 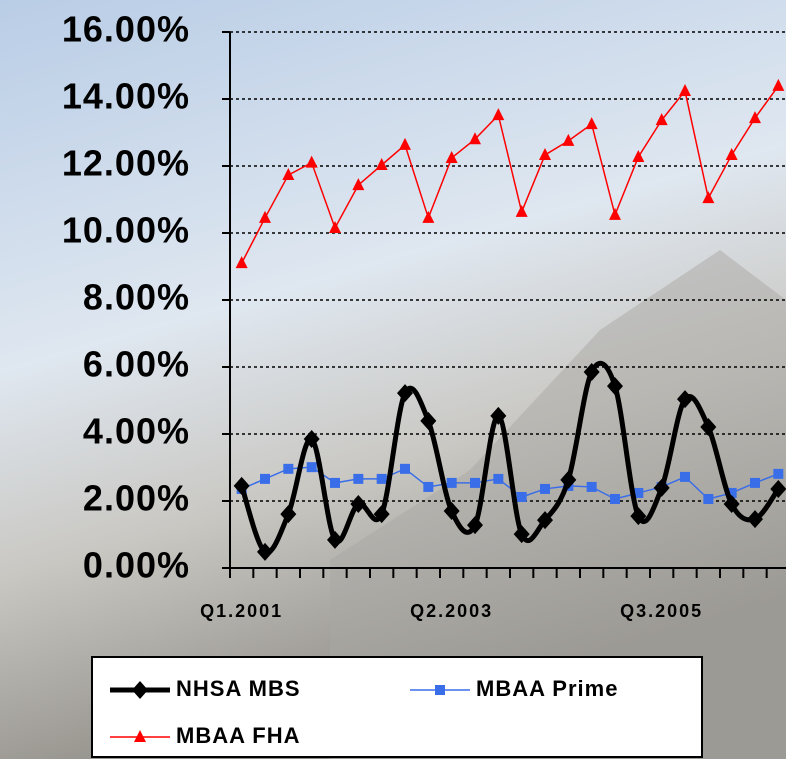 What do you see at coordinates (136, 364) in the screenshot?
I see `y-tick-label: 6.00%` at bounding box center [136, 364].